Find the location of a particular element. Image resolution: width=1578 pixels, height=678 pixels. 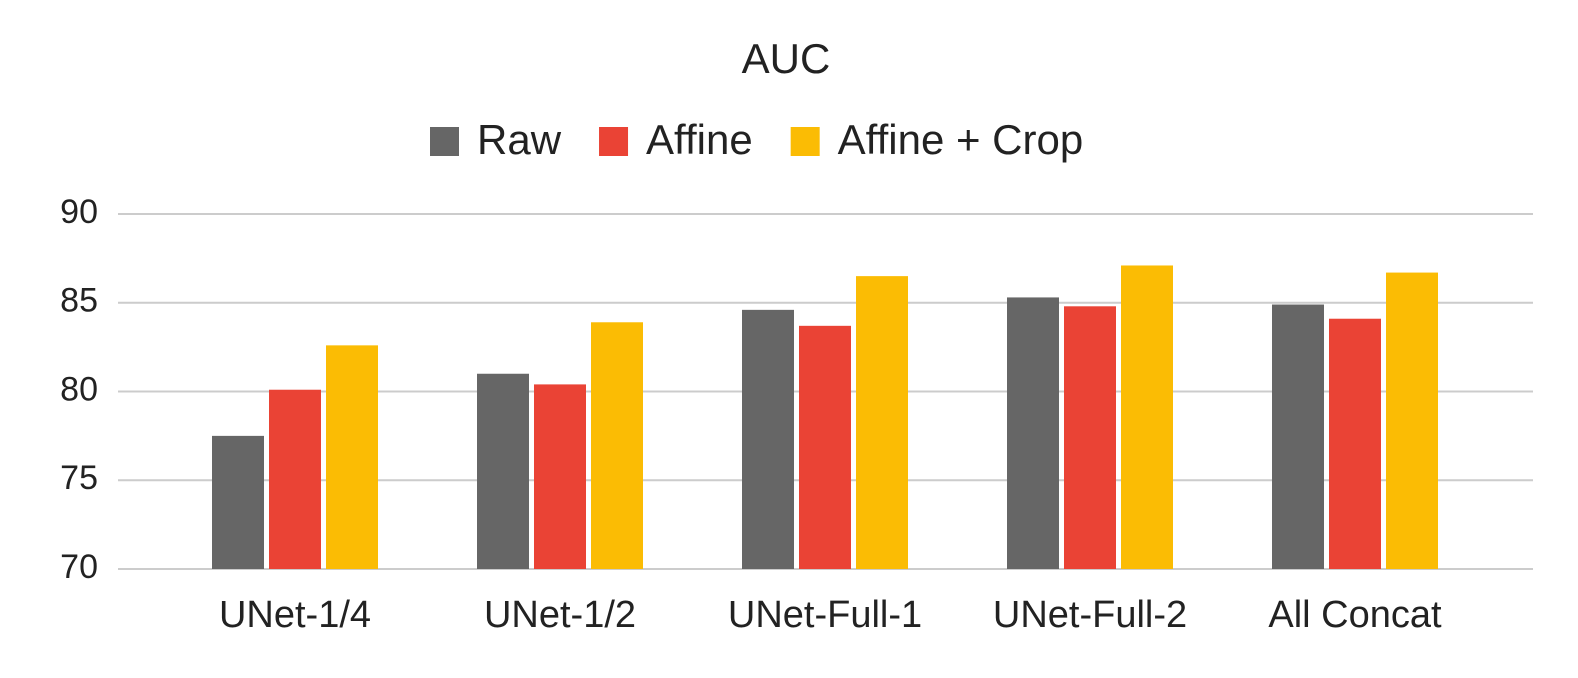

x-tick-label: UNet-Full-1 is located at coordinates (825, 615).